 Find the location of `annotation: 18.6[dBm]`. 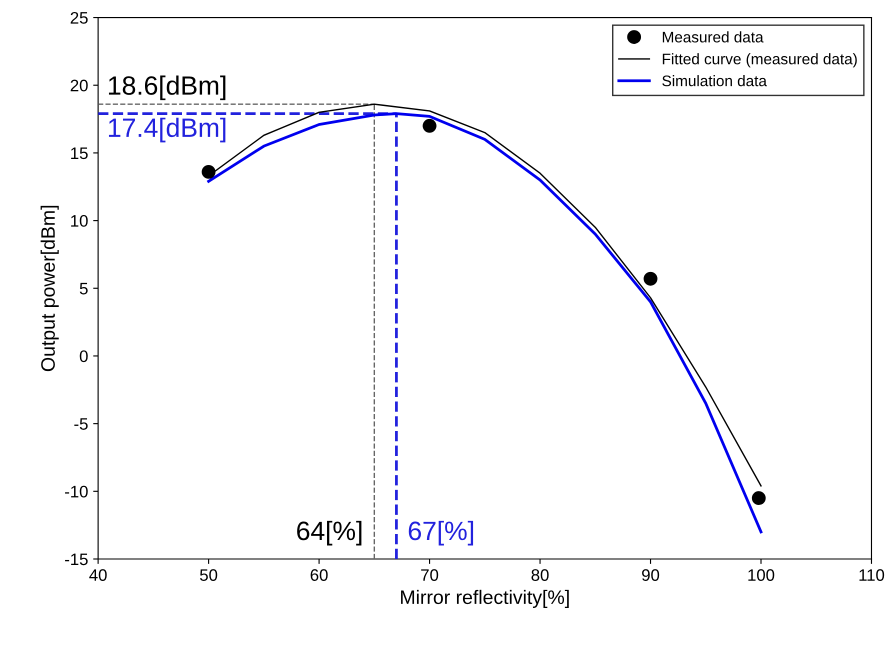

annotation: 18.6[dBm] is located at coordinates (167, 88).